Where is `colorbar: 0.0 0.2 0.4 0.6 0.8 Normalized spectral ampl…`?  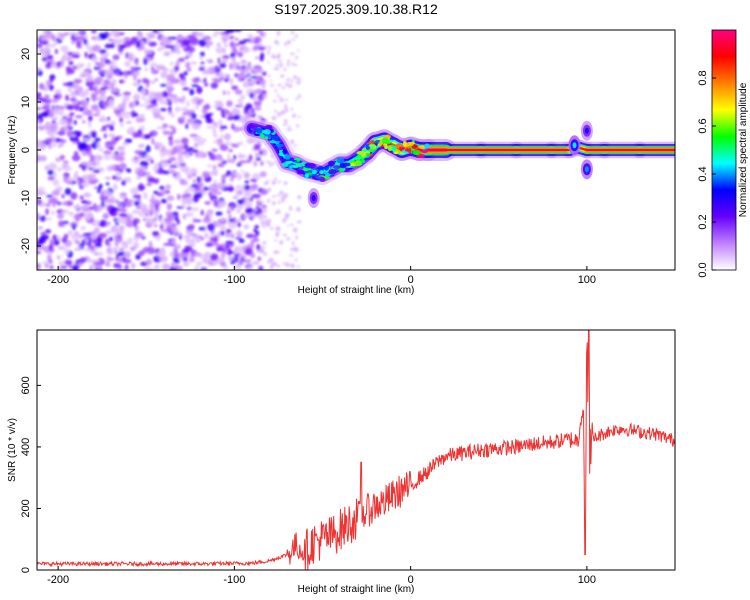 colorbar: 0.0 0.2 0.4 0.6 0.8 Normalized spectral ampl… is located at coordinates (723, 153).